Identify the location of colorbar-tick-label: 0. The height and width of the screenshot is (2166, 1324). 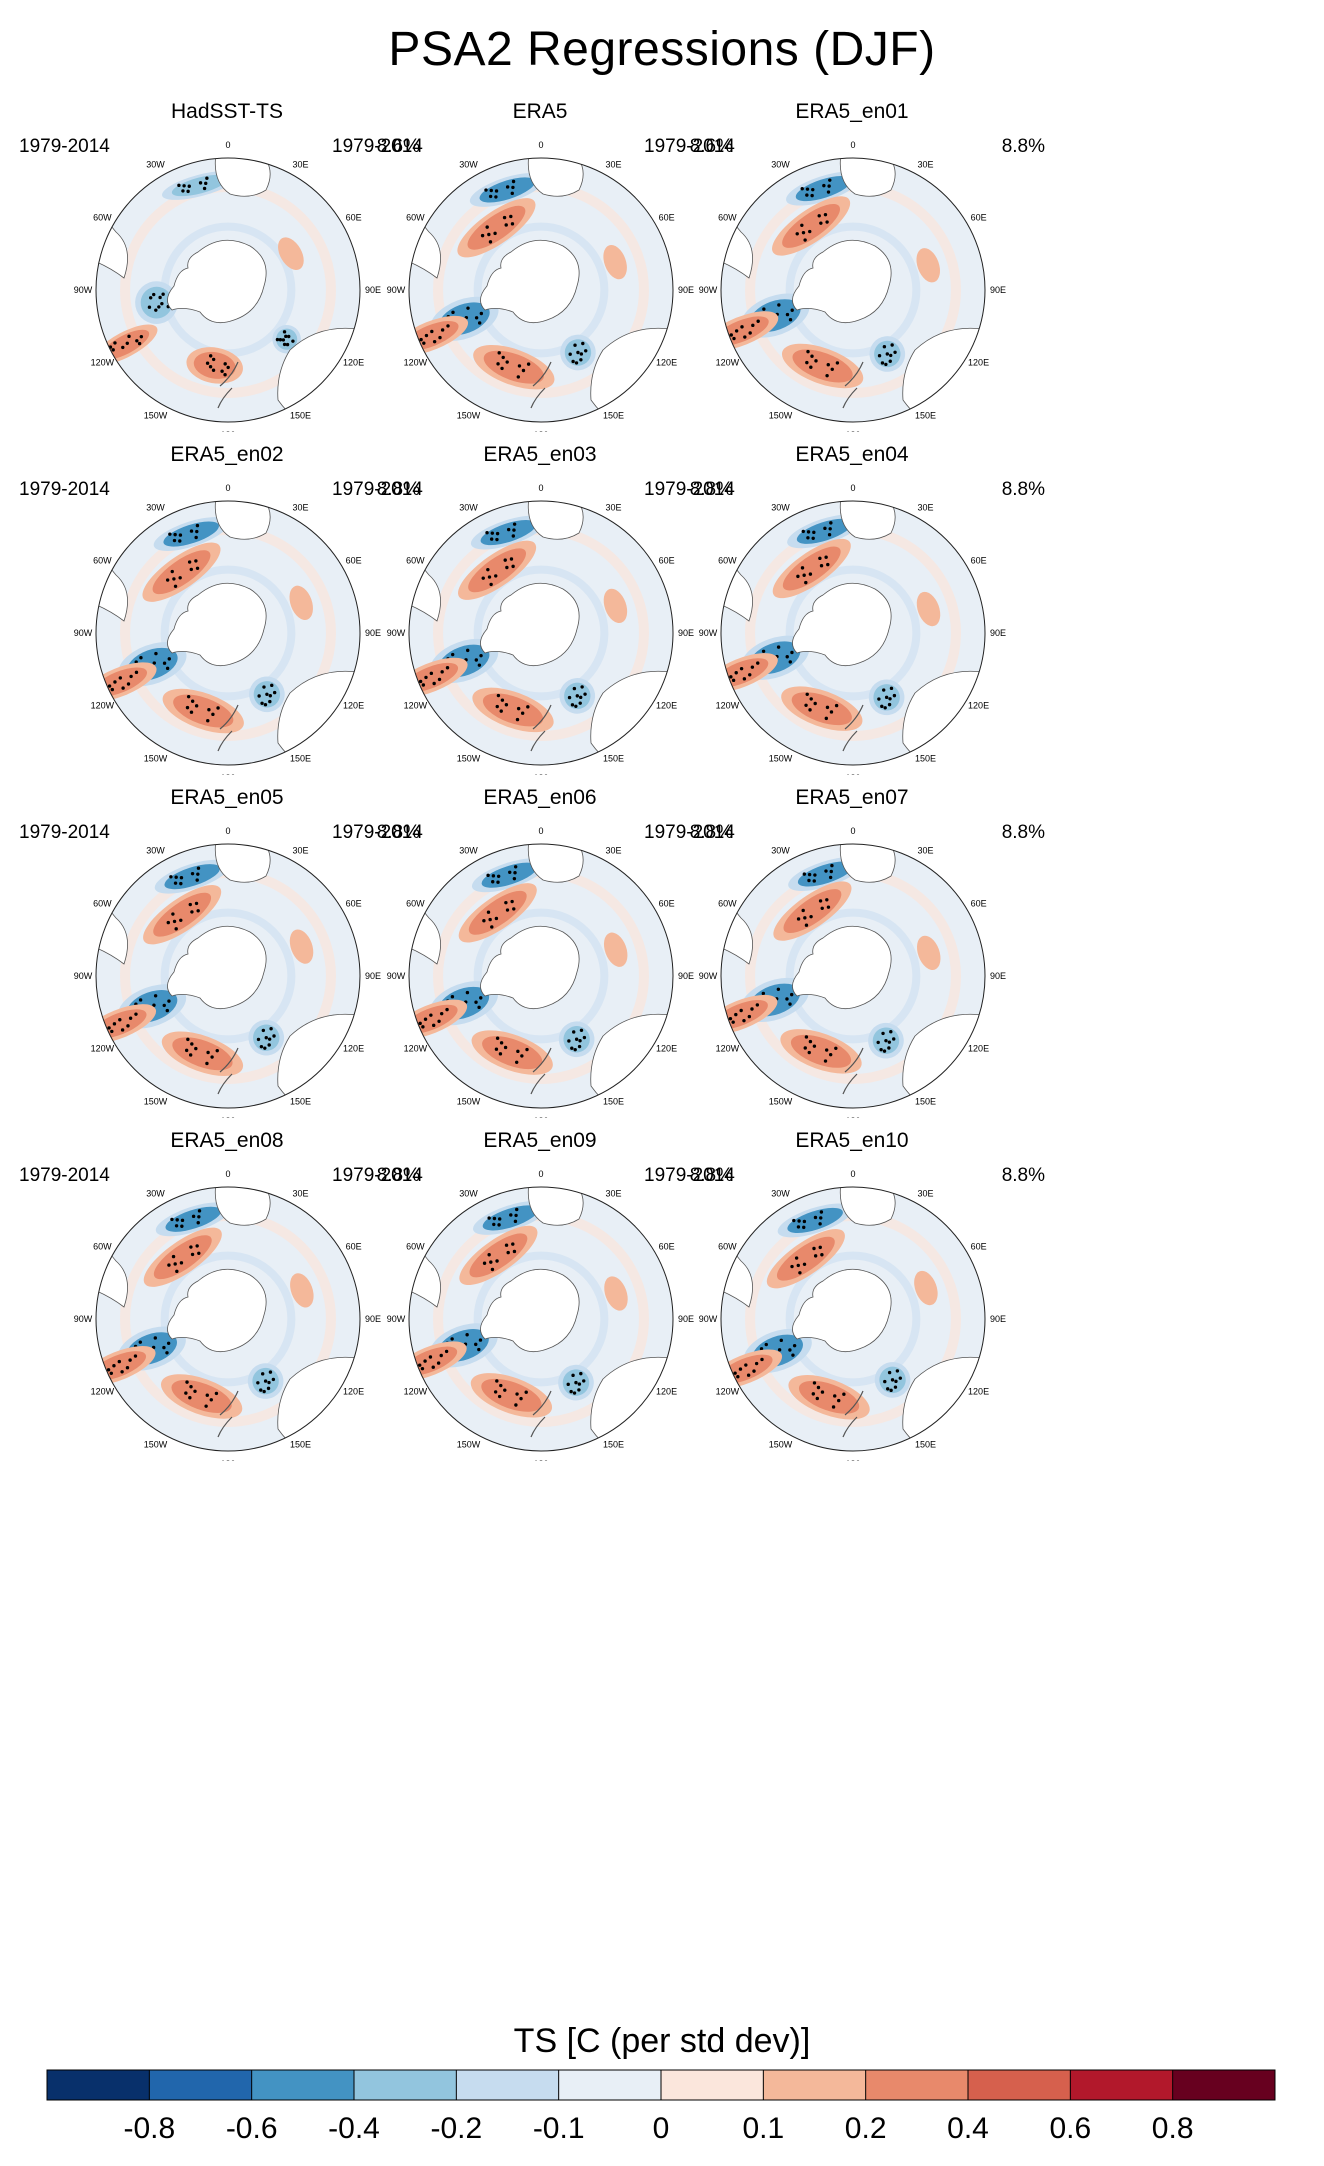
(661, 2128).